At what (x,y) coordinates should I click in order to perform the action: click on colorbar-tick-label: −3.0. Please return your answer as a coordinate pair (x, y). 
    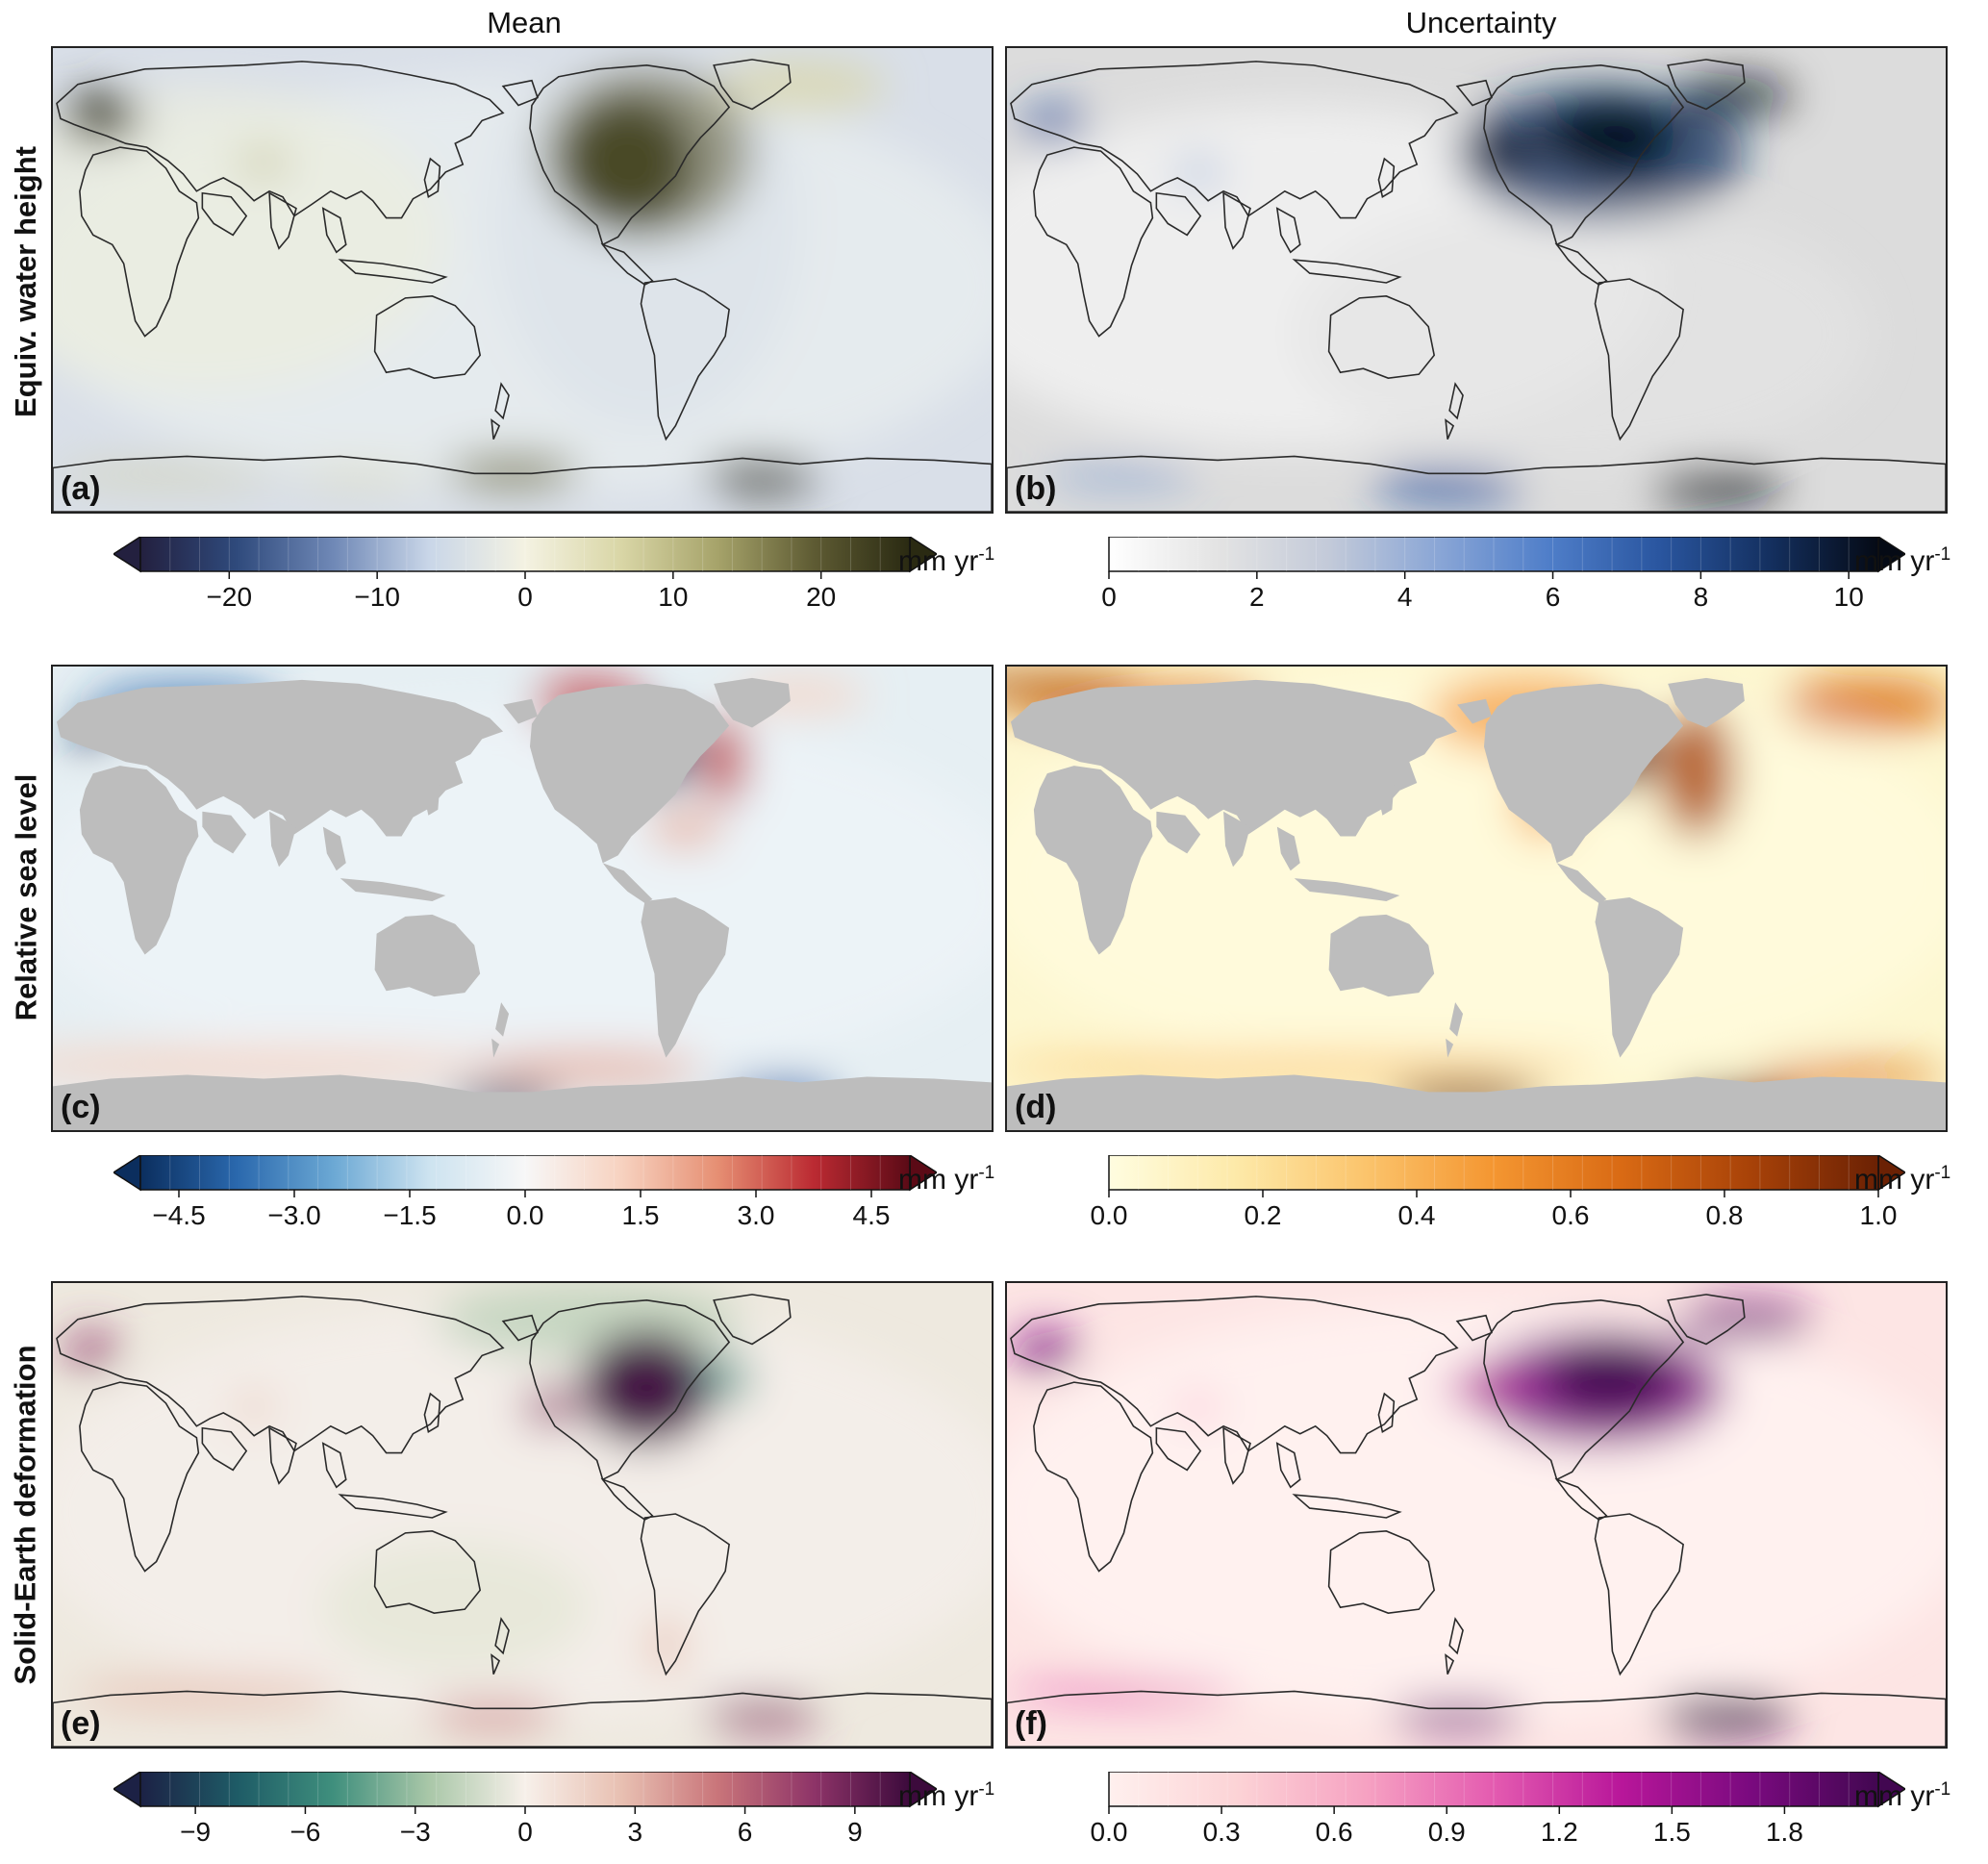
    Looking at the image, I should click on (293, 1215).